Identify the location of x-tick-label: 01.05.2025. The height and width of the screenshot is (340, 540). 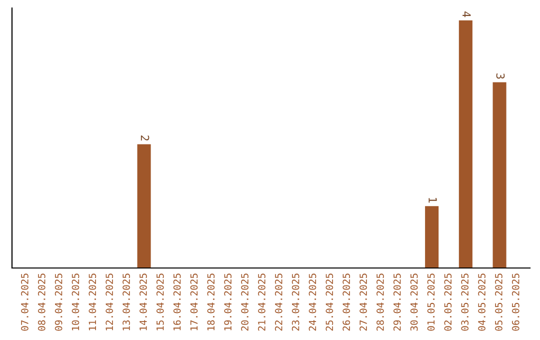
(431, 302).